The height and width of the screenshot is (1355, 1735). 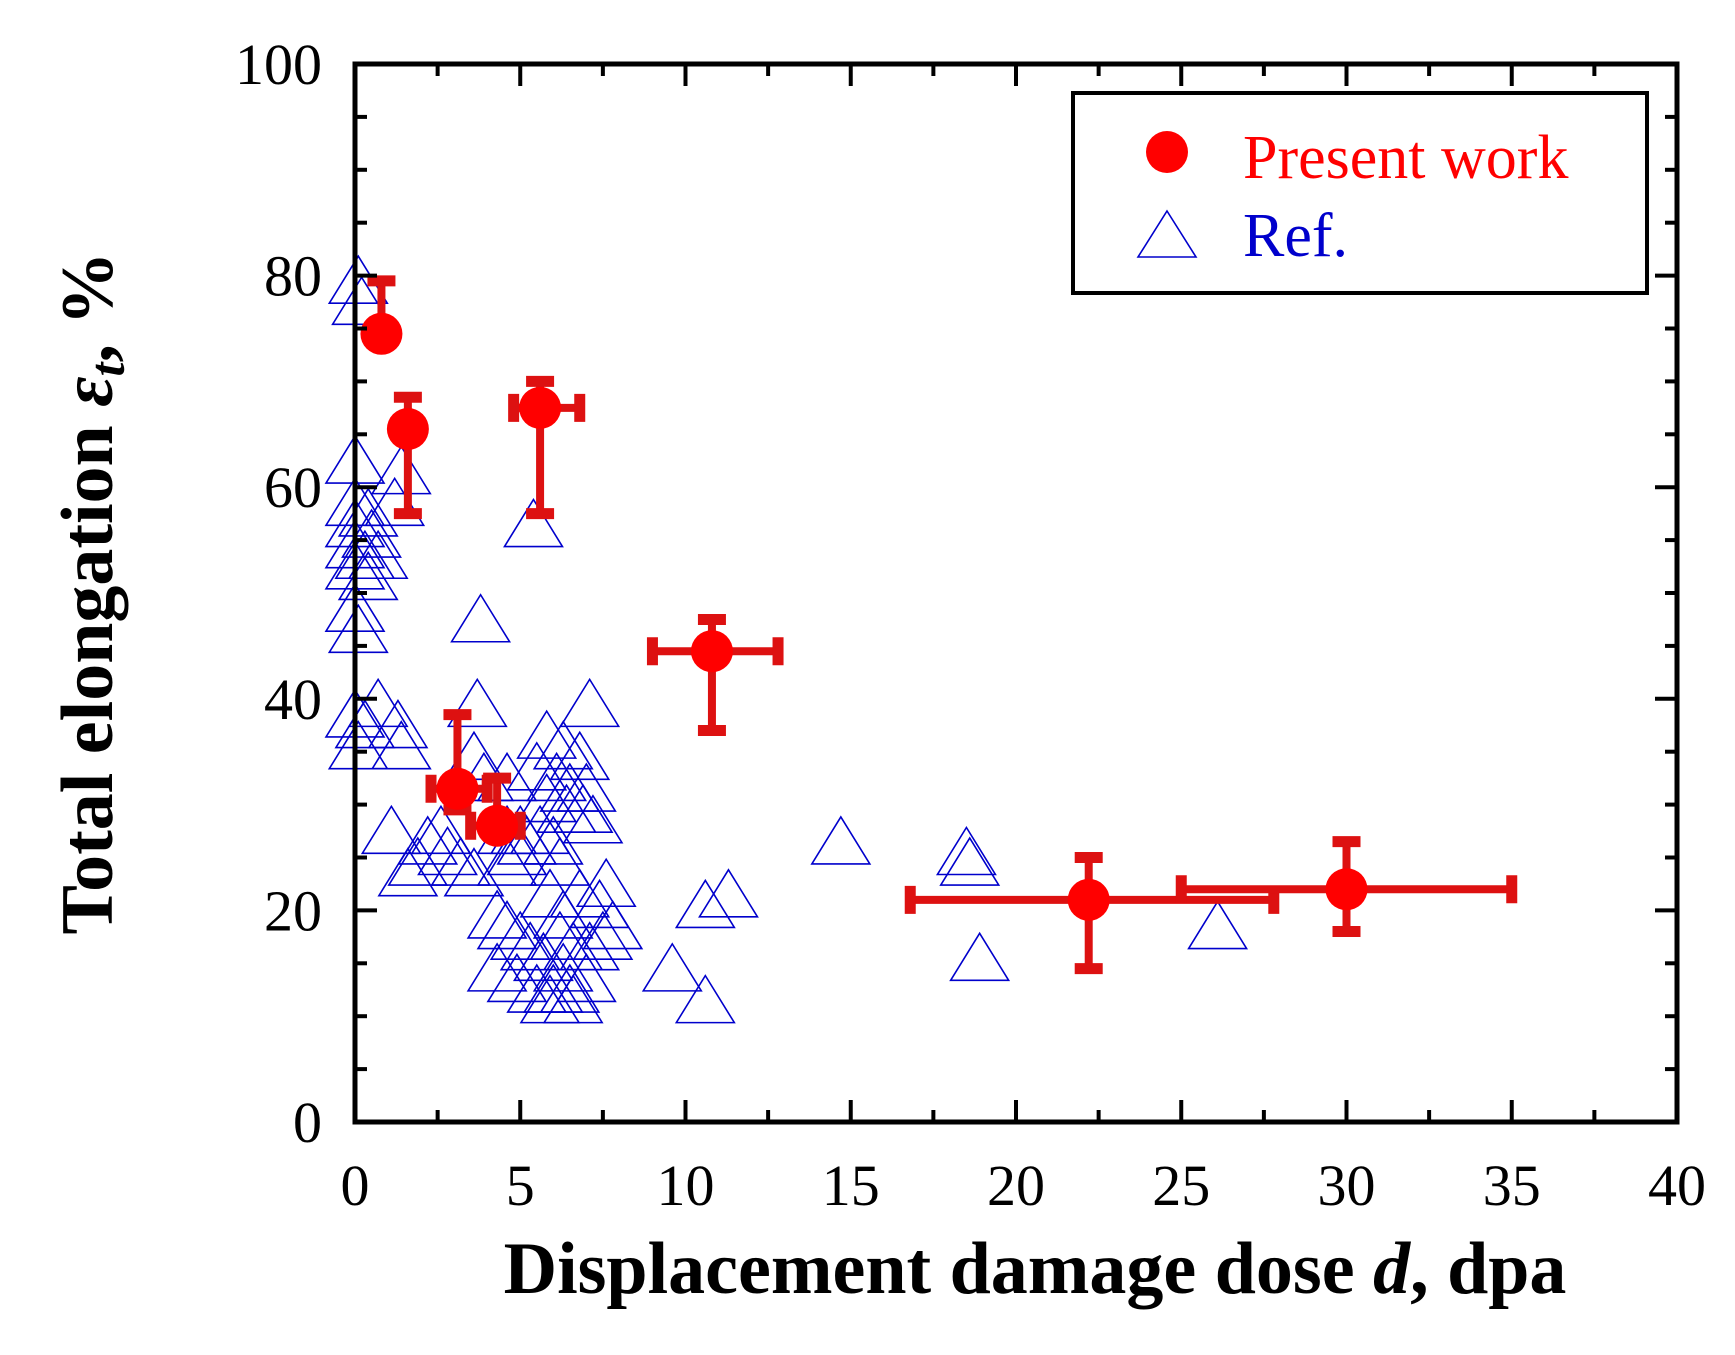 What do you see at coordinates (1167, 233) in the screenshot?
I see `legend-ref-marker` at bounding box center [1167, 233].